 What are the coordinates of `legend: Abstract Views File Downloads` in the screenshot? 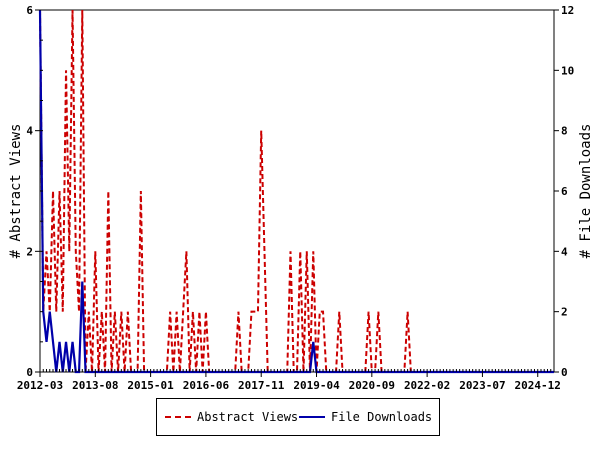 It's located at (298, 417).